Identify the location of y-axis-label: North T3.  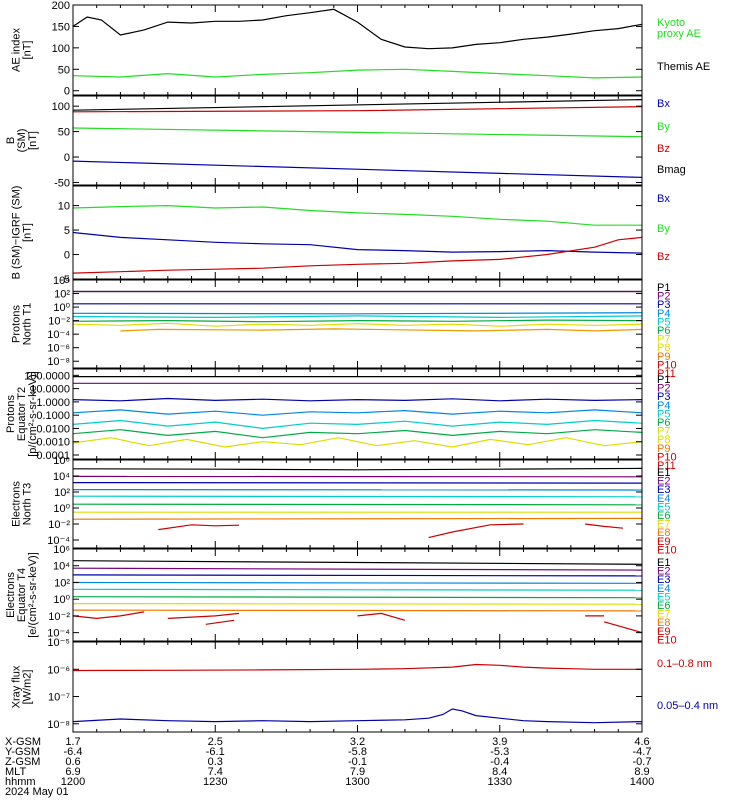
(28, 504).